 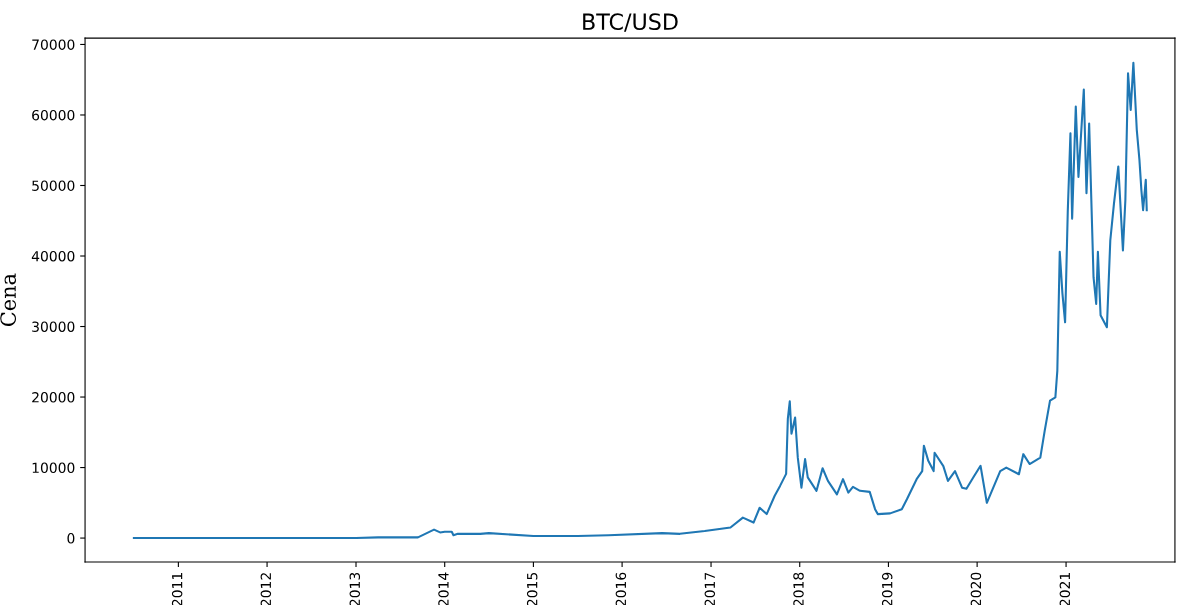 What do you see at coordinates (53, 397) in the screenshot?
I see `y-tick-label: 20000` at bounding box center [53, 397].